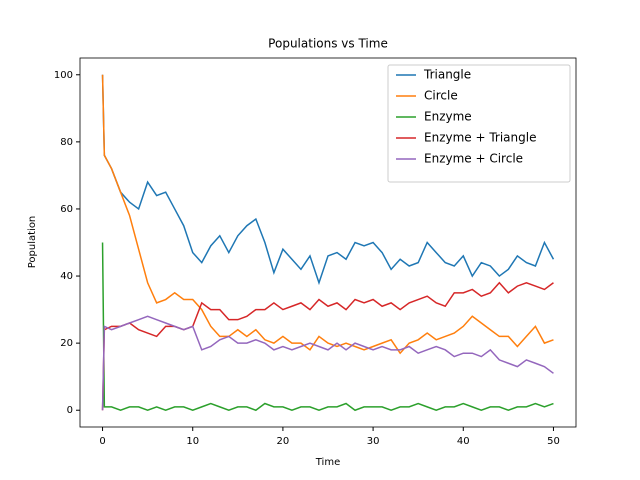 The width and height of the screenshot is (640, 480). I want to click on x-tick-label: 30, so click(373, 441).